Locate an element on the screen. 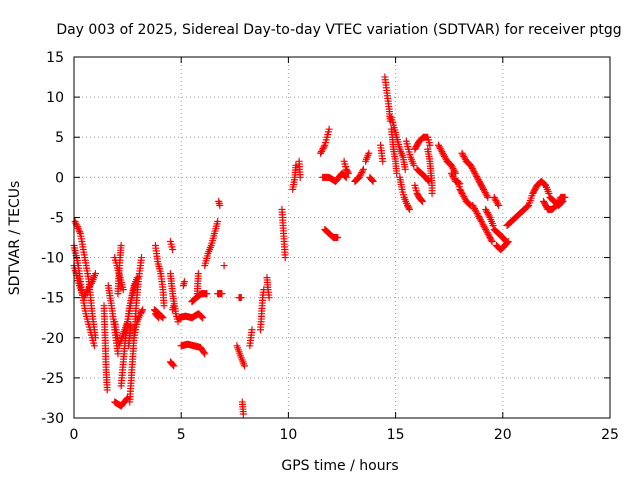  x-tick-label: 25 is located at coordinates (610, 435).